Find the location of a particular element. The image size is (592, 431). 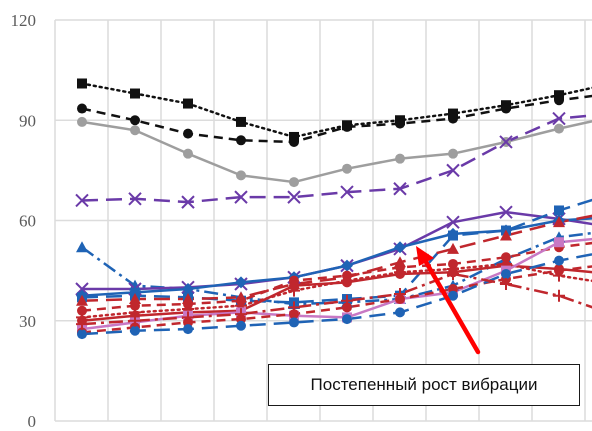

y-tick-label: 30 is located at coordinates (27, 321).